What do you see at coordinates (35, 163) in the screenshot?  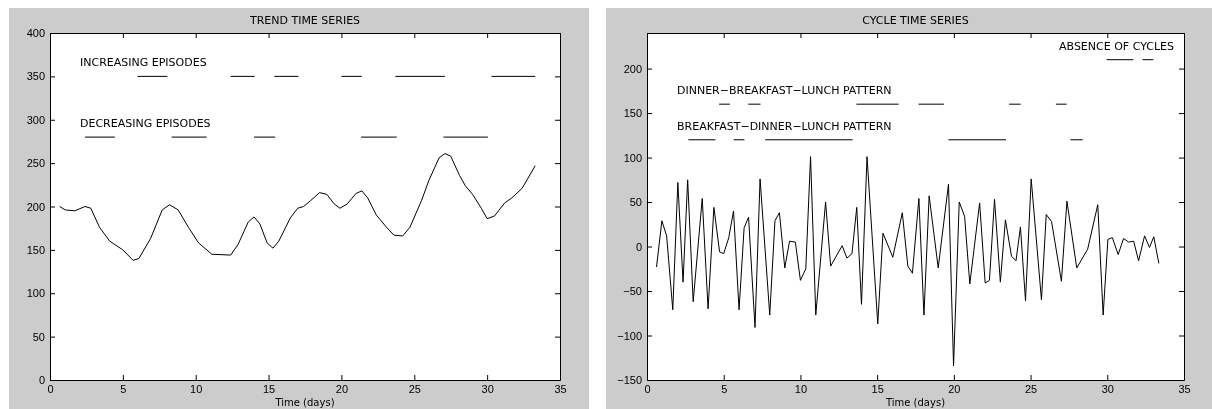 I see `y-tick-label: 250` at bounding box center [35, 163].